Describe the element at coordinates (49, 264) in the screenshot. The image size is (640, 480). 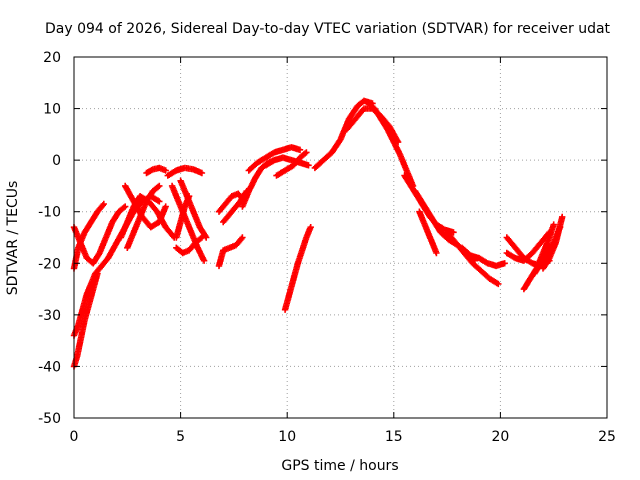
I see `y-tick-label: -20` at that location.